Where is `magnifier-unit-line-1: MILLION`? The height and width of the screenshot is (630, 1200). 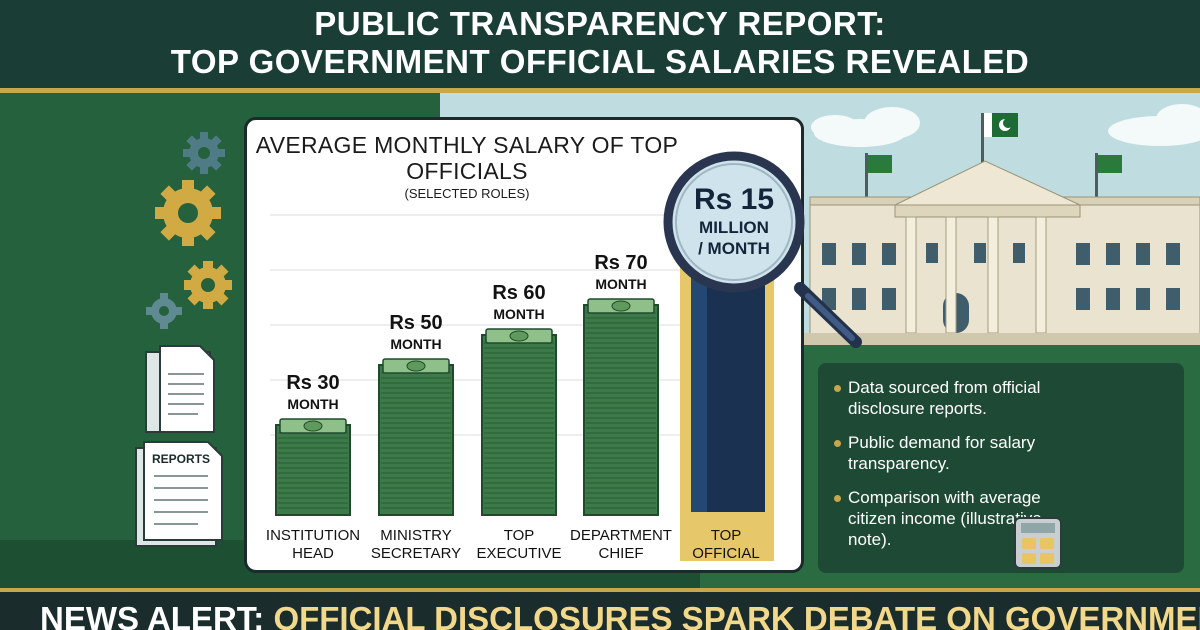
magnifier-unit-line-1: MILLION is located at coordinates (734, 227).